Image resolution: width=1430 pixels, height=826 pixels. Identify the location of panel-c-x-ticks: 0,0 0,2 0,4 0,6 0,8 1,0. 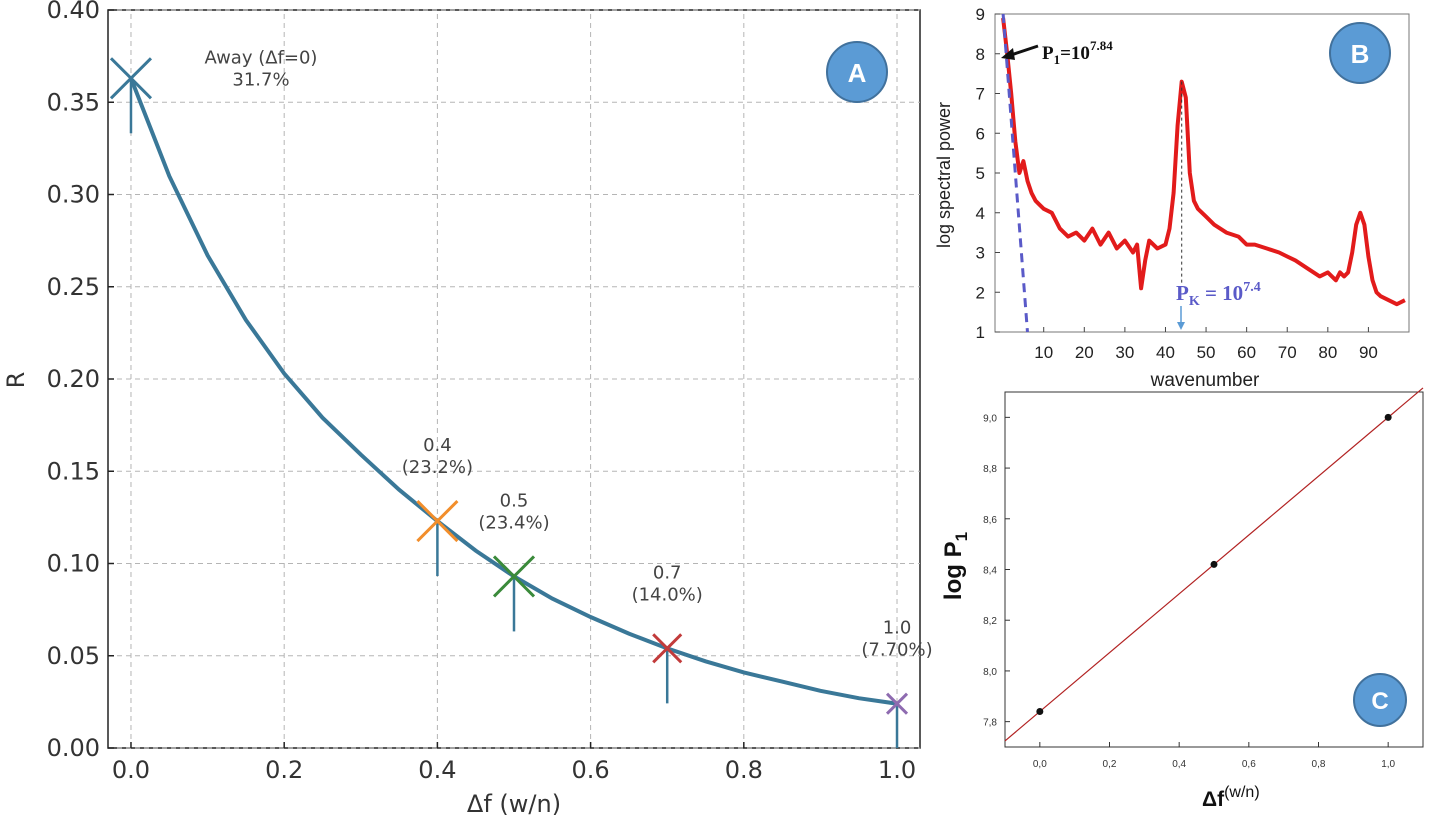
(1214, 756).